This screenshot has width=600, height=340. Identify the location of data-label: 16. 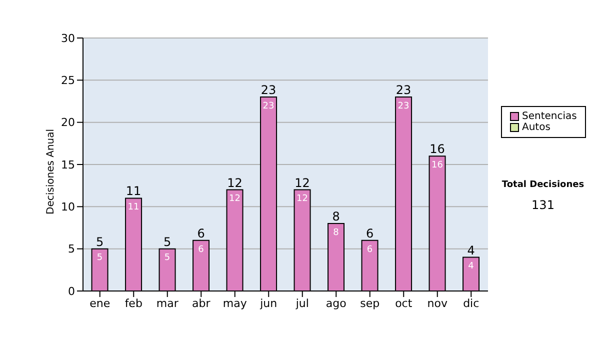
(438, 165).